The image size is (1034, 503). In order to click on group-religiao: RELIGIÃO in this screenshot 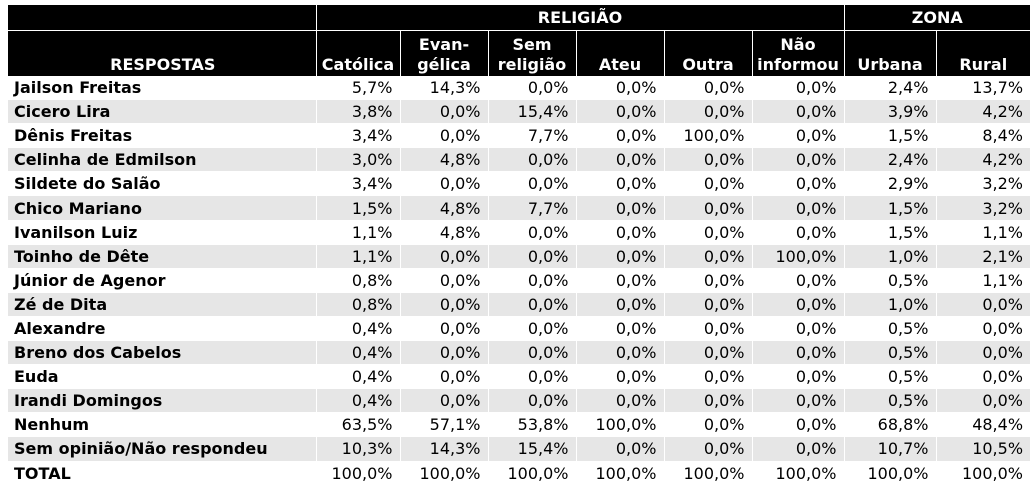, I will do `click(579, 18)`.